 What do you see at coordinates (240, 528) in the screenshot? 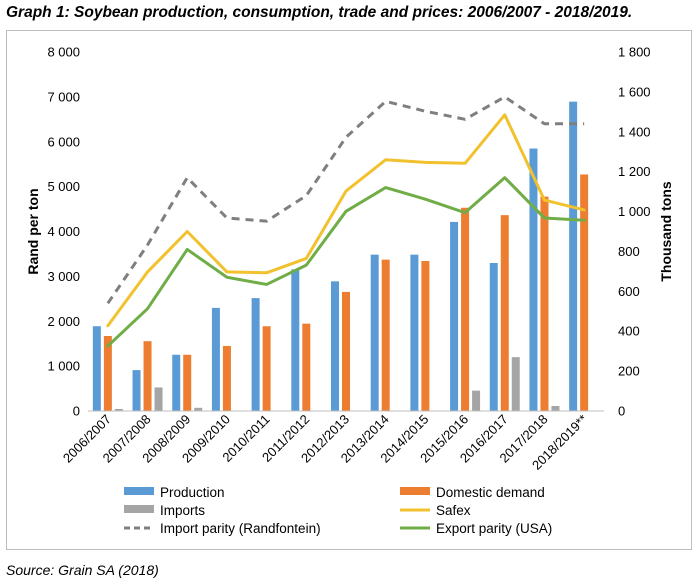
I see `legend-label: Import parity (Randfontein)` at bounding box center [240, 528].